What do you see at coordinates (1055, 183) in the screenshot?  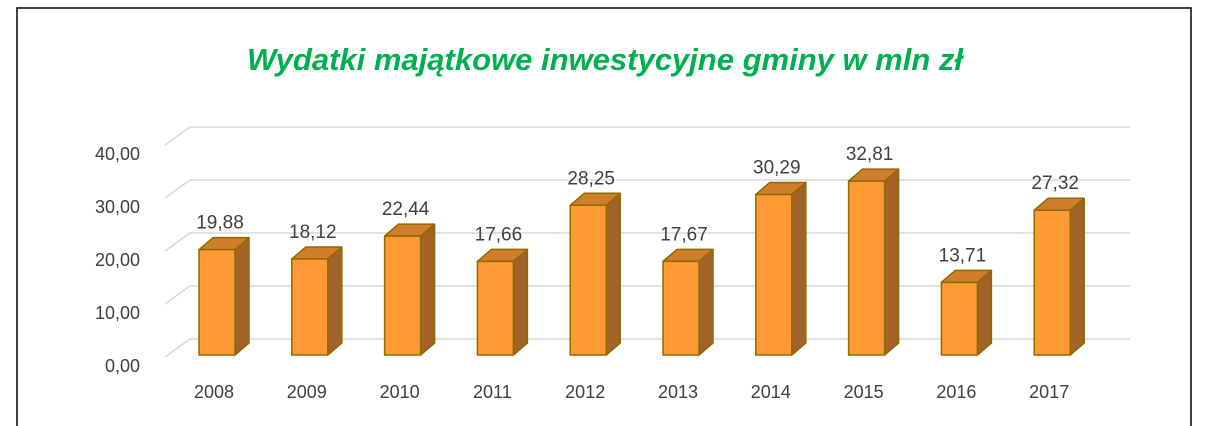 I see `value-label: 27,32` at bounding box center [1055, 183].